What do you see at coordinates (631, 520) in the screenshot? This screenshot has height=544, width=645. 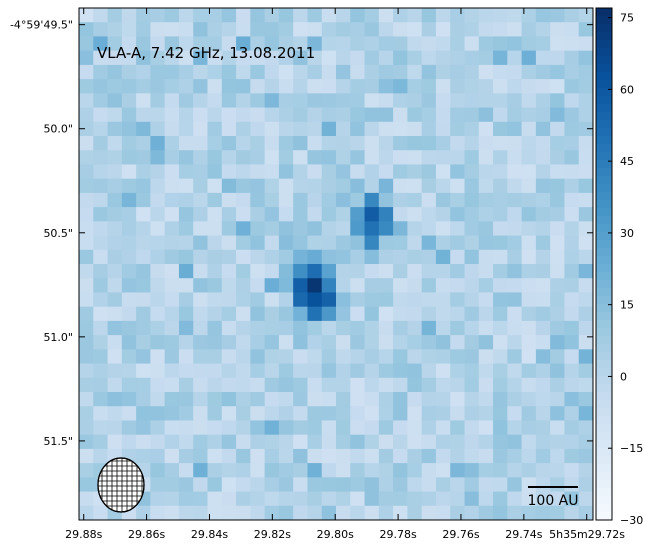 I see `colorbar-tick-label: −30` at bounding box center [631, 520].